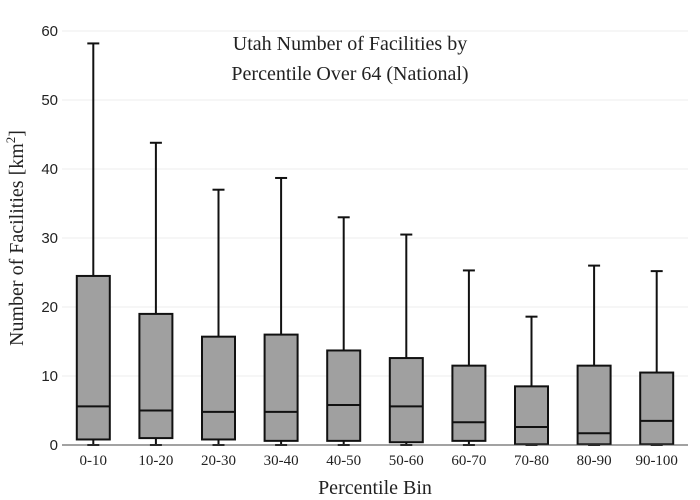 This screenshot has height=500, width=700. Describe the element at coordinates (656, 461) in the screenshot. I see `x-tick-label: 90-100` at that location.